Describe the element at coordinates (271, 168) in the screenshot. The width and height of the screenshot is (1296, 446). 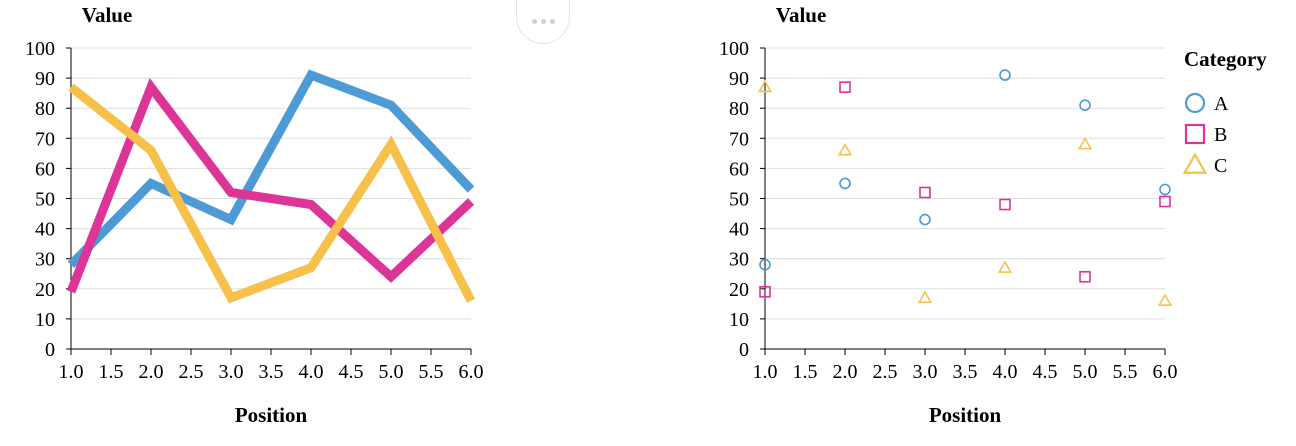
I see `series-line-a` at that location.